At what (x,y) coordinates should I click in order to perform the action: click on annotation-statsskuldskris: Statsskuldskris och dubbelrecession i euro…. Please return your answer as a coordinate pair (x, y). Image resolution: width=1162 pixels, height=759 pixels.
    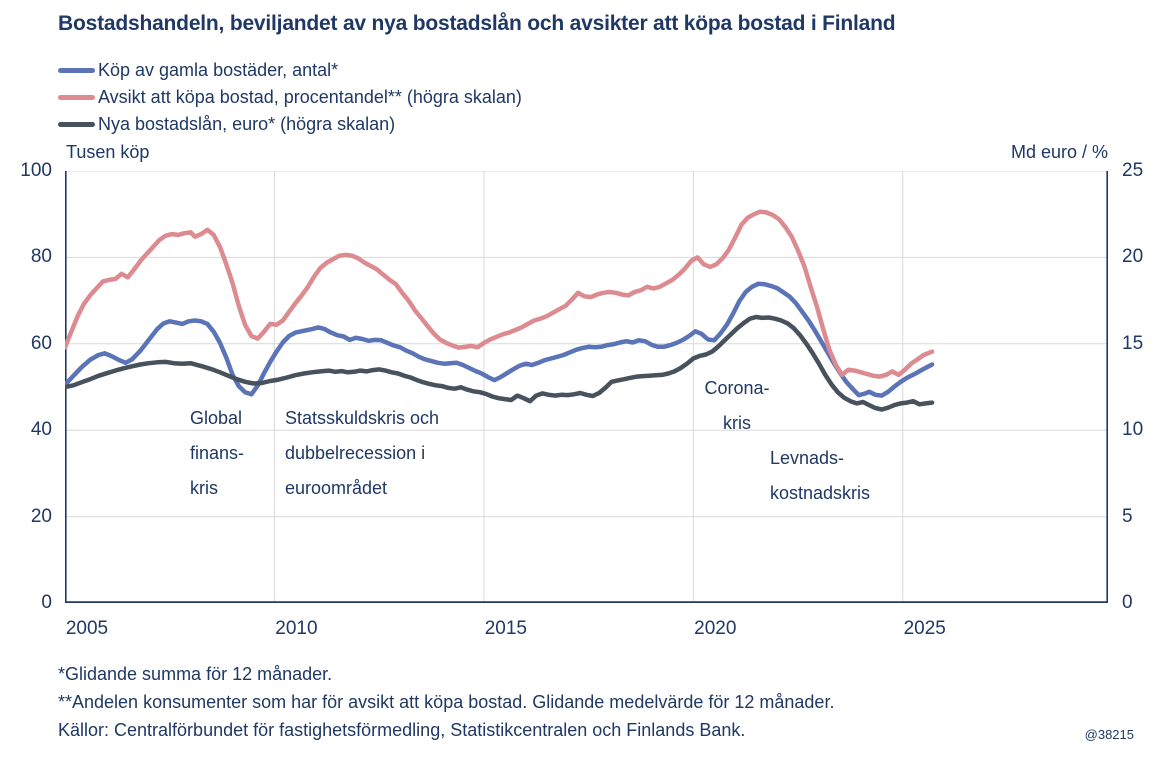
    Looking at the image, I should click on (362, 453).